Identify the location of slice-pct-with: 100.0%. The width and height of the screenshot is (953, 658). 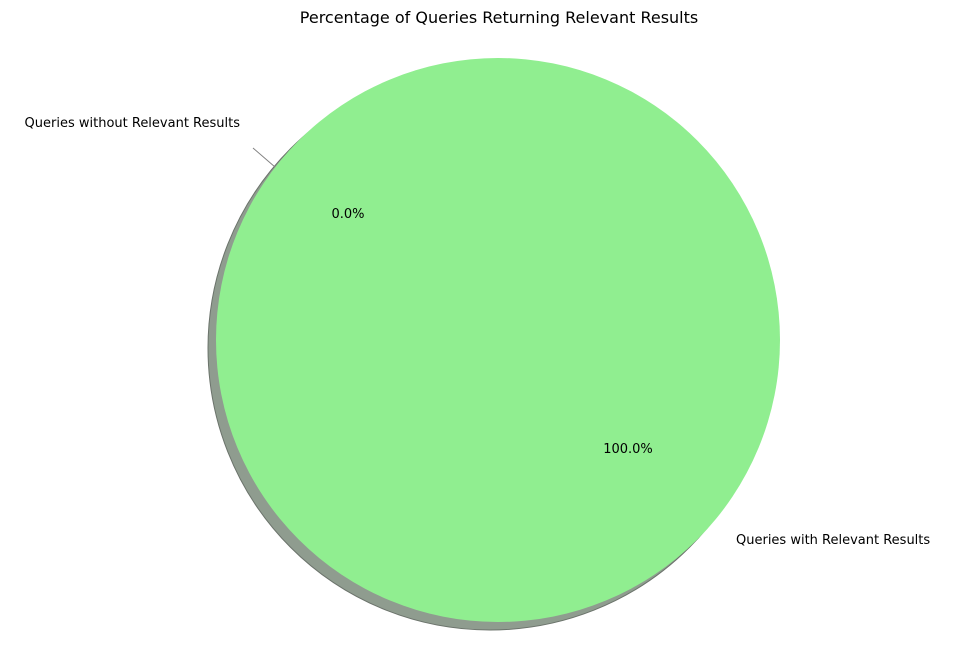
(628, 449).